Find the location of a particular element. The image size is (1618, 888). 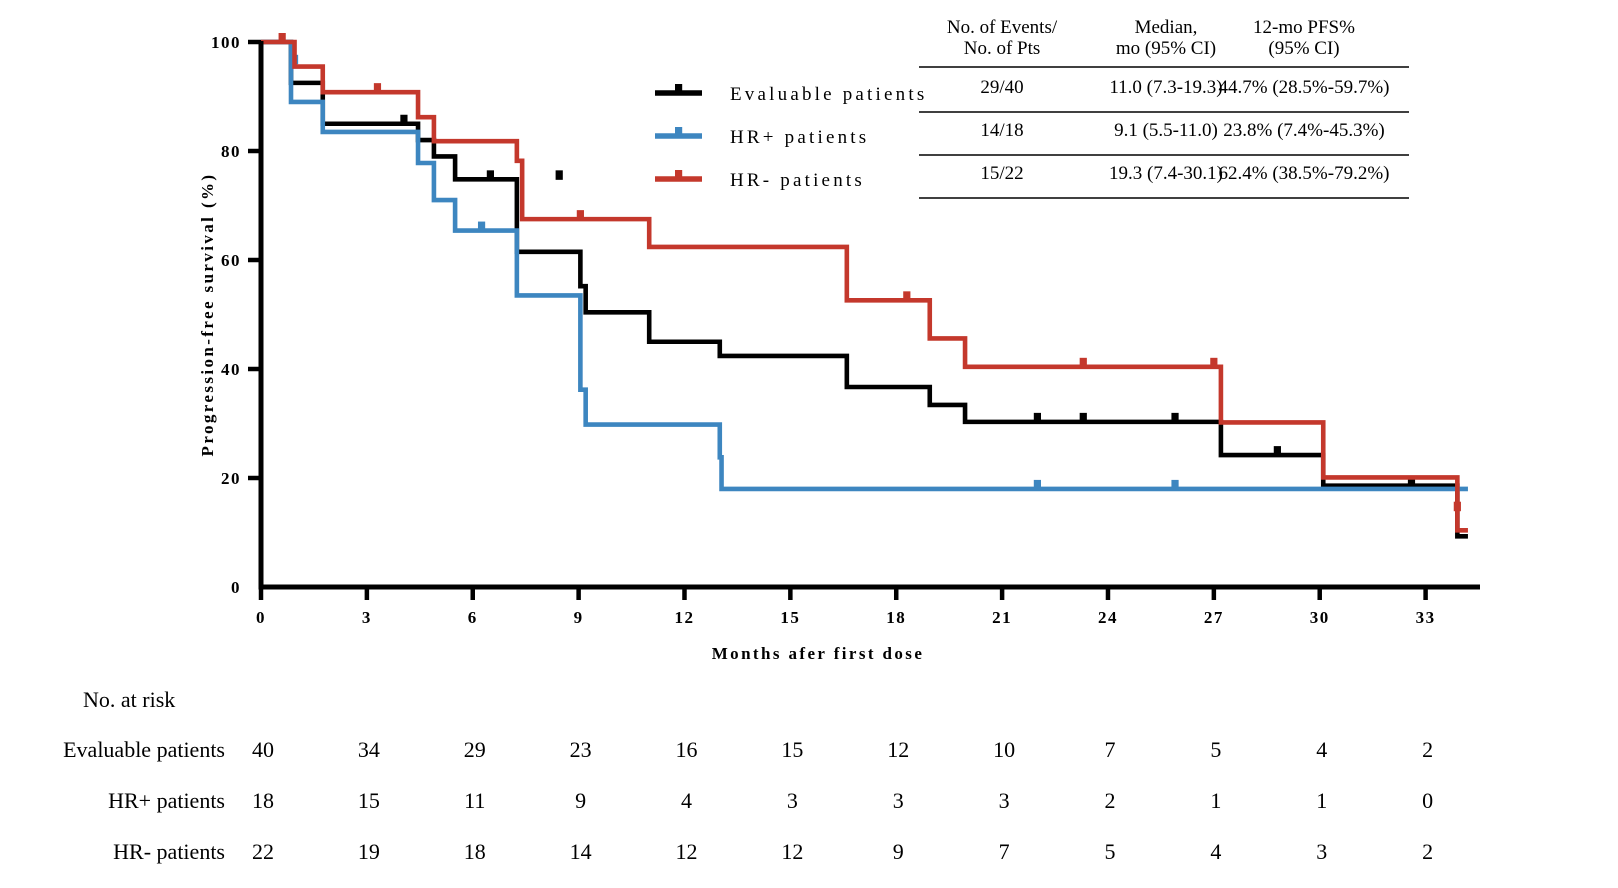

y-axis-tick-label: 80 is located at coordinates (231, 151).